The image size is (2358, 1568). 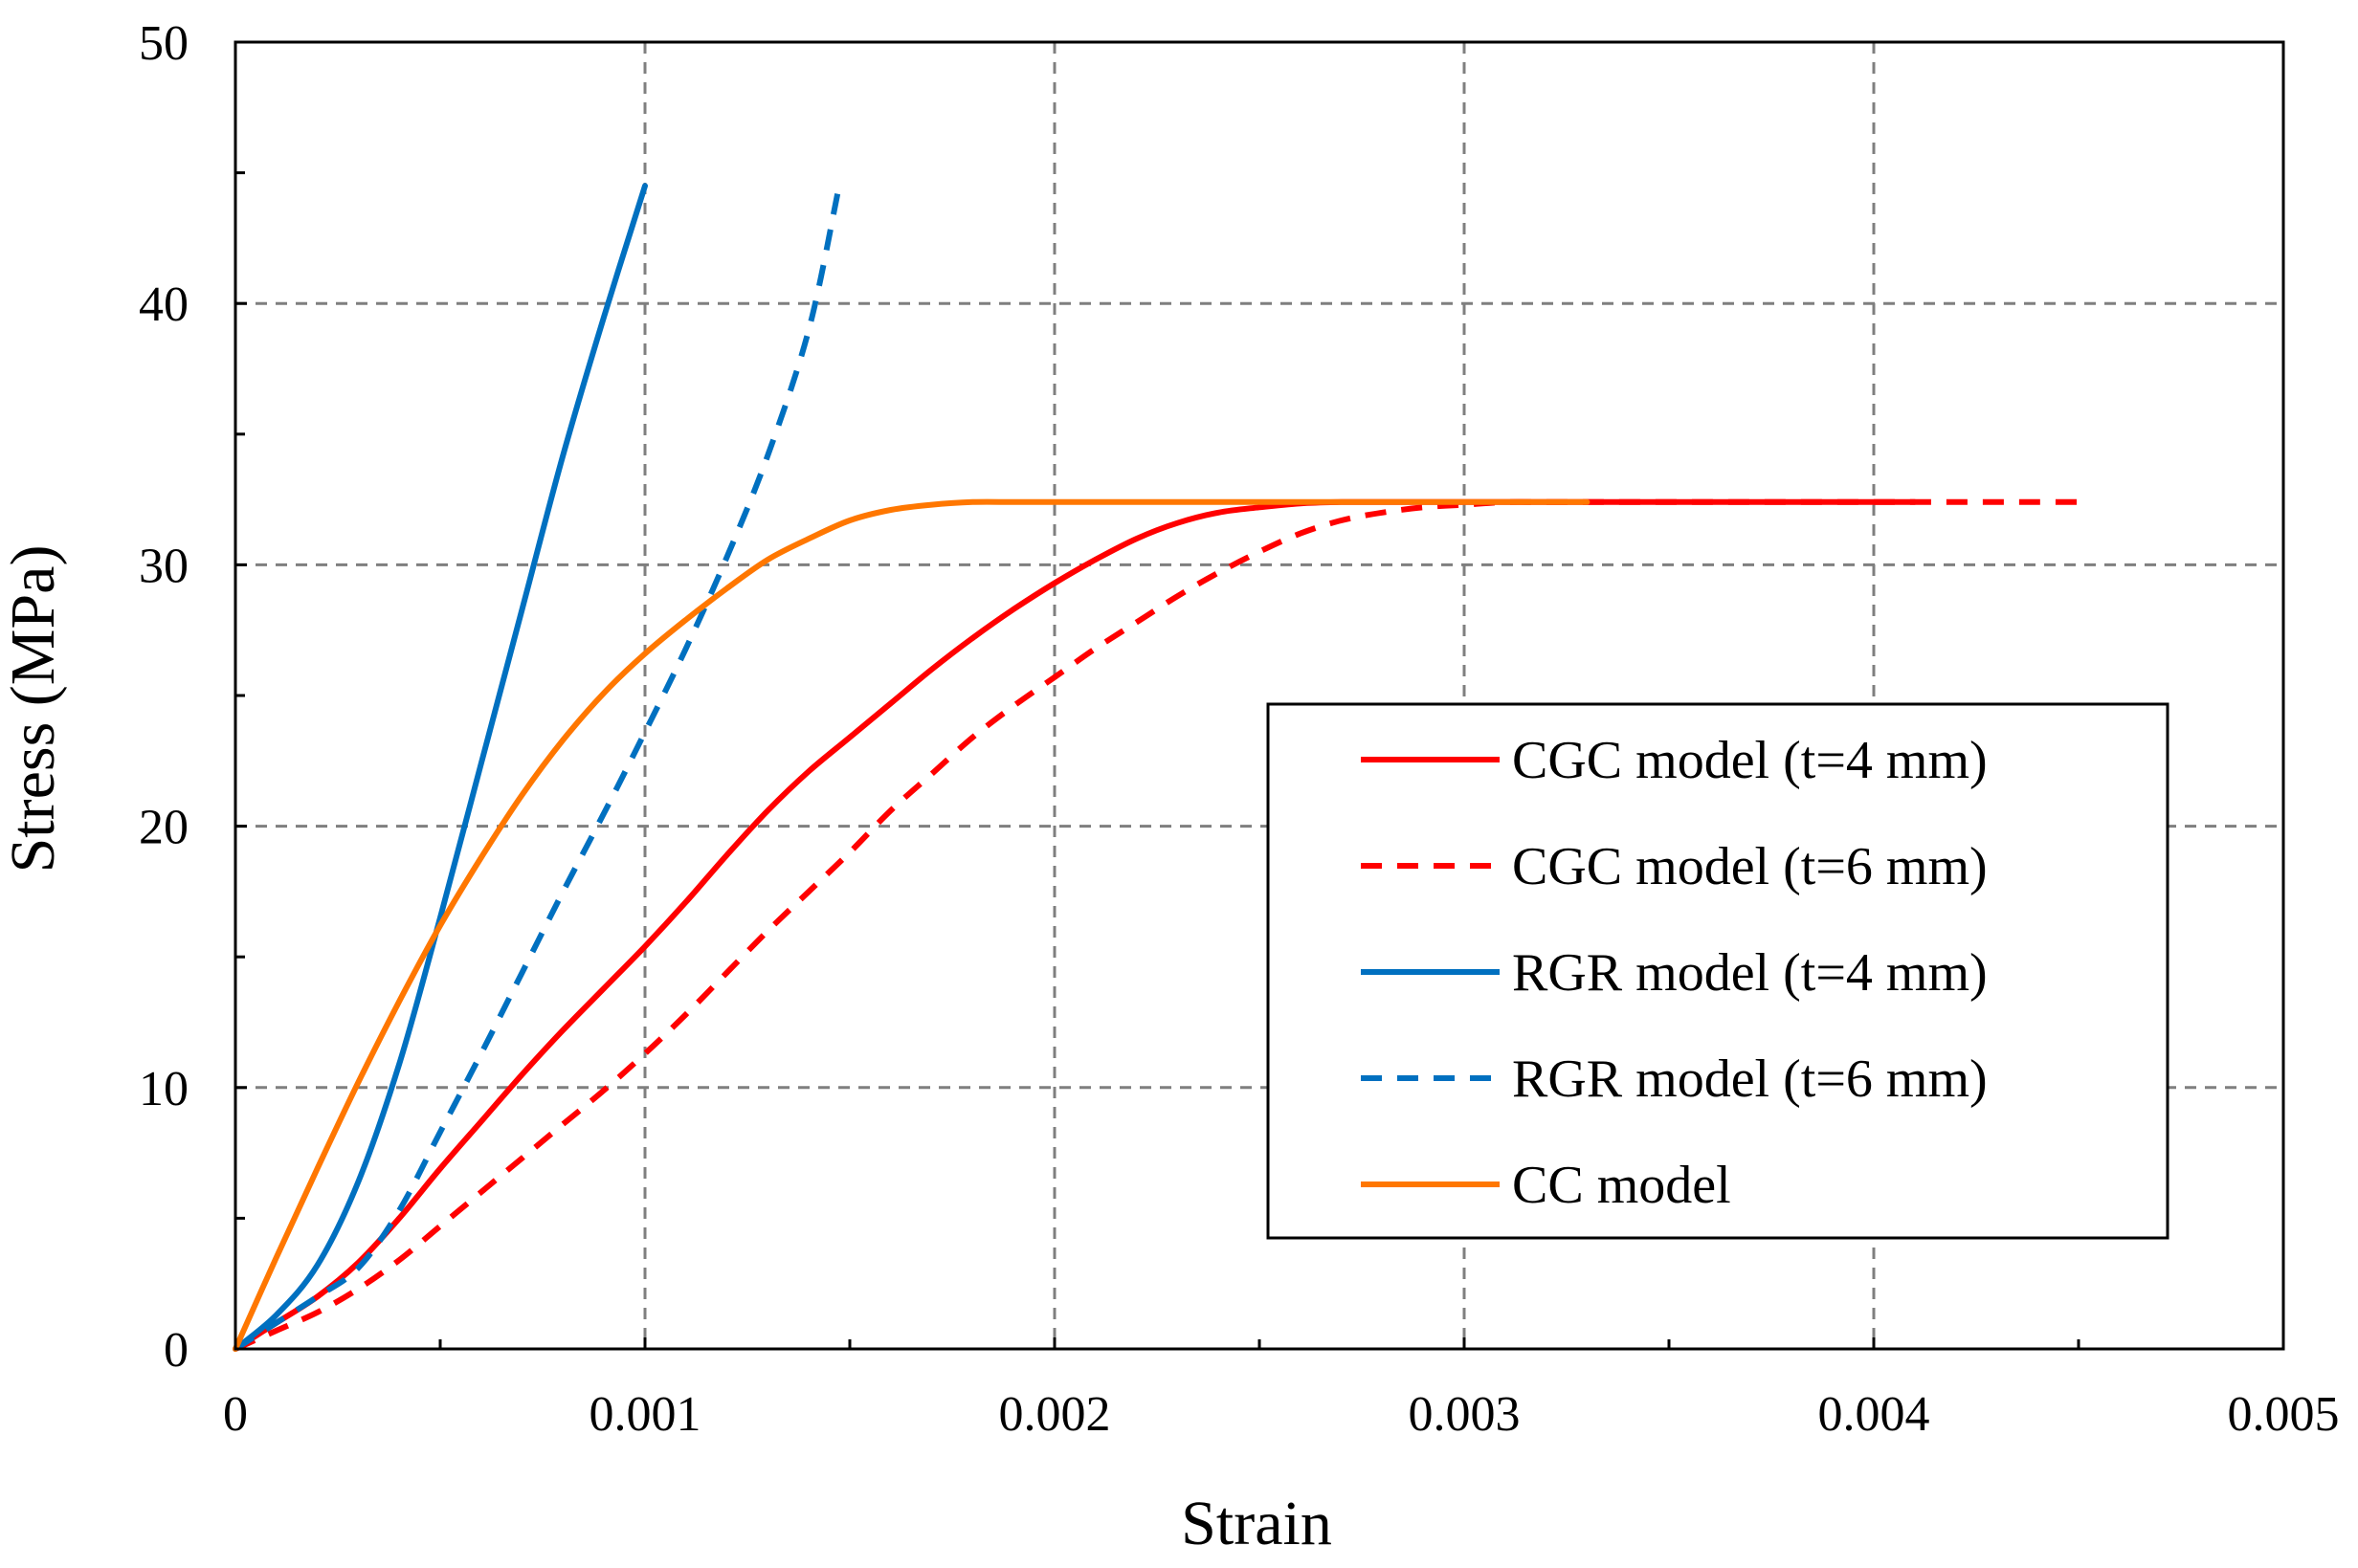 What do you see at coordinates (164, 304) in the screenshot?
I see `y-tick-label: 40` at bounding box center [164, 304].